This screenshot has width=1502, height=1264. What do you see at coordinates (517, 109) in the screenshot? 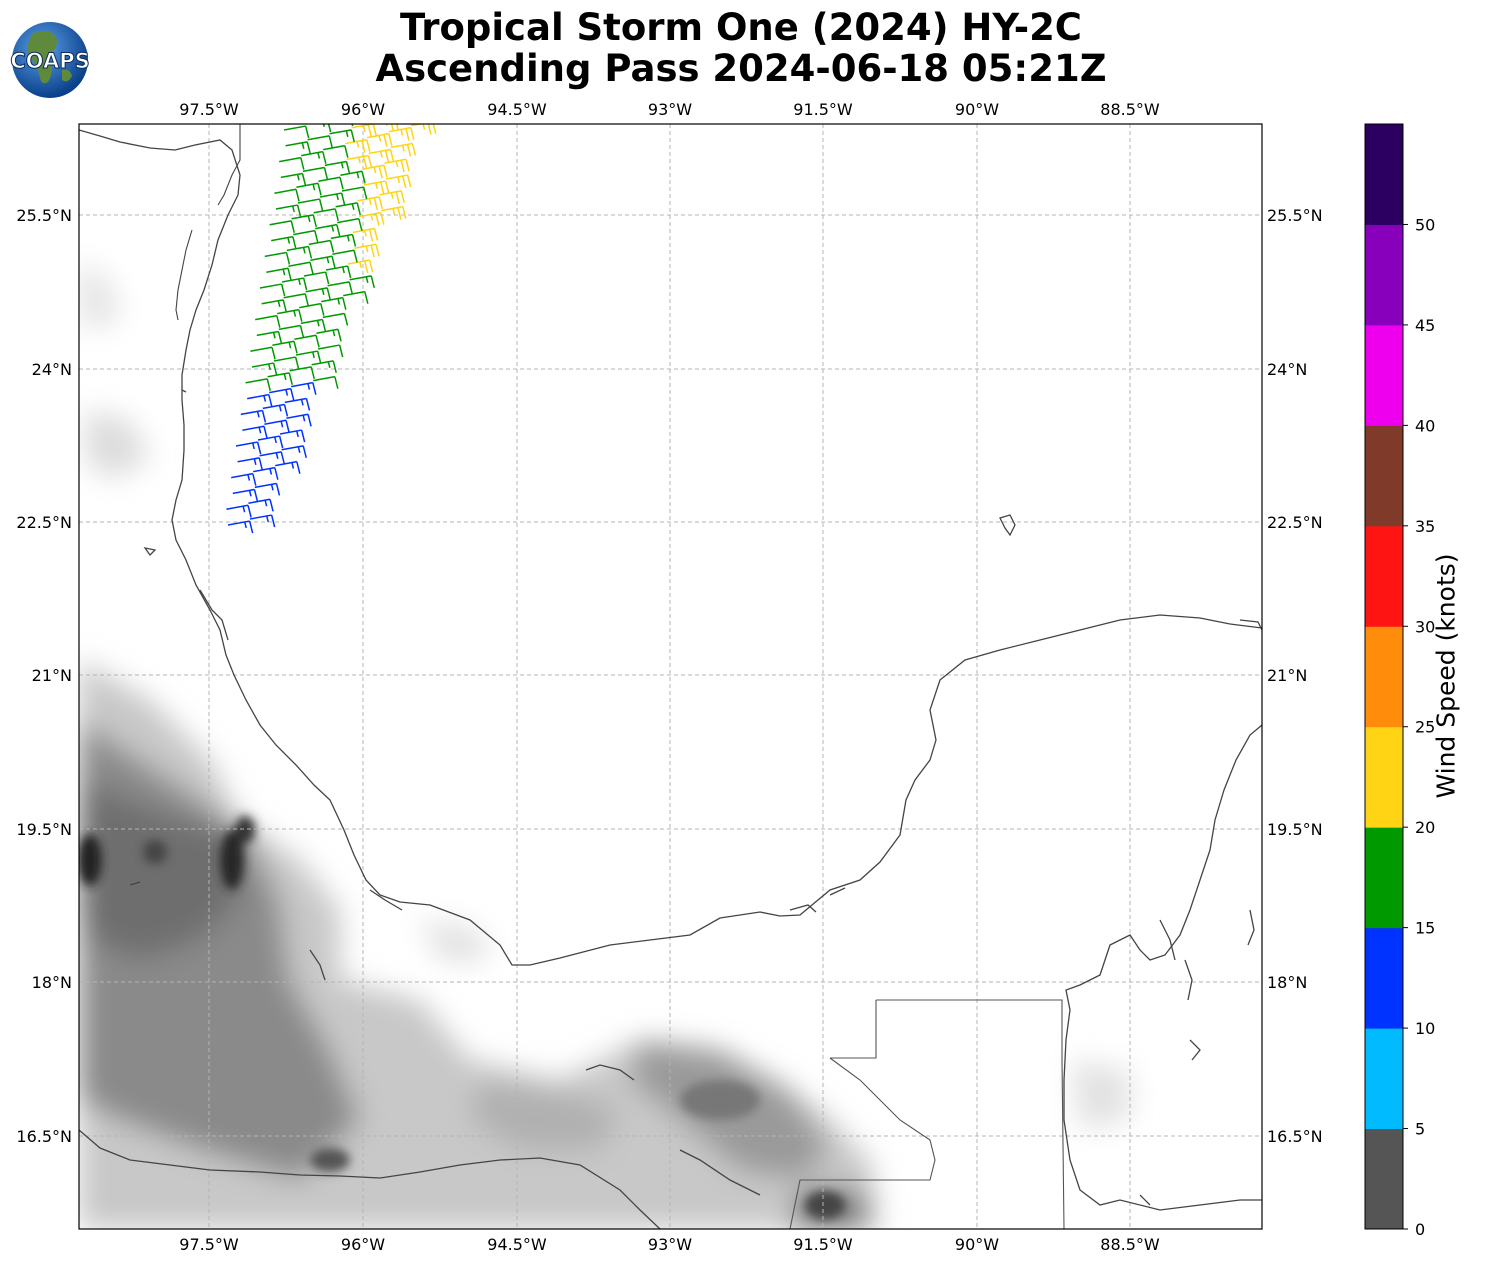
I see `lon-label-top: 94.5°W` at bounding box center [517, 109].